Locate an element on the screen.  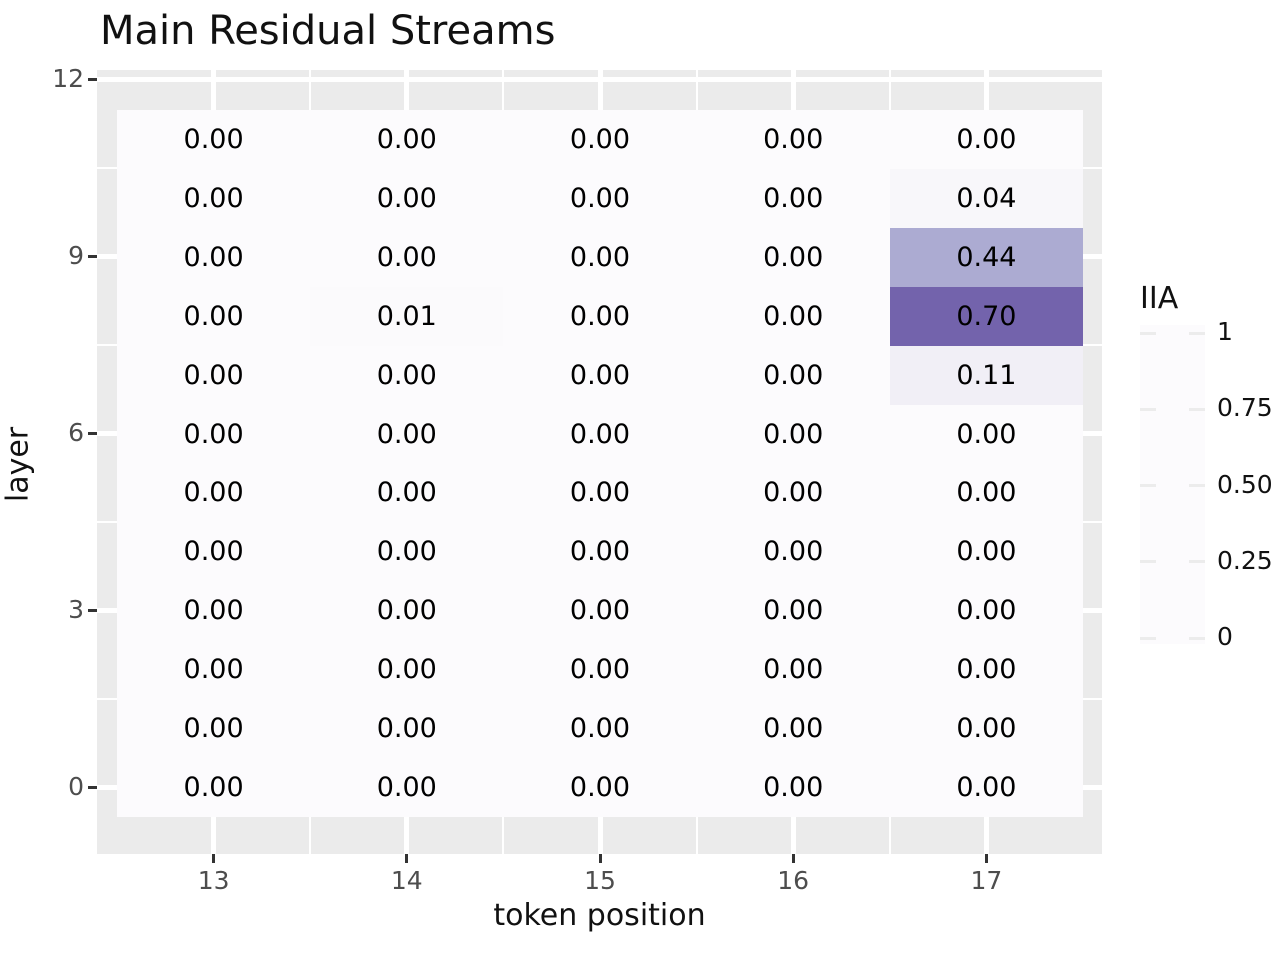
heatmap-cell: 0.04 is located at coordinates (986, 198).